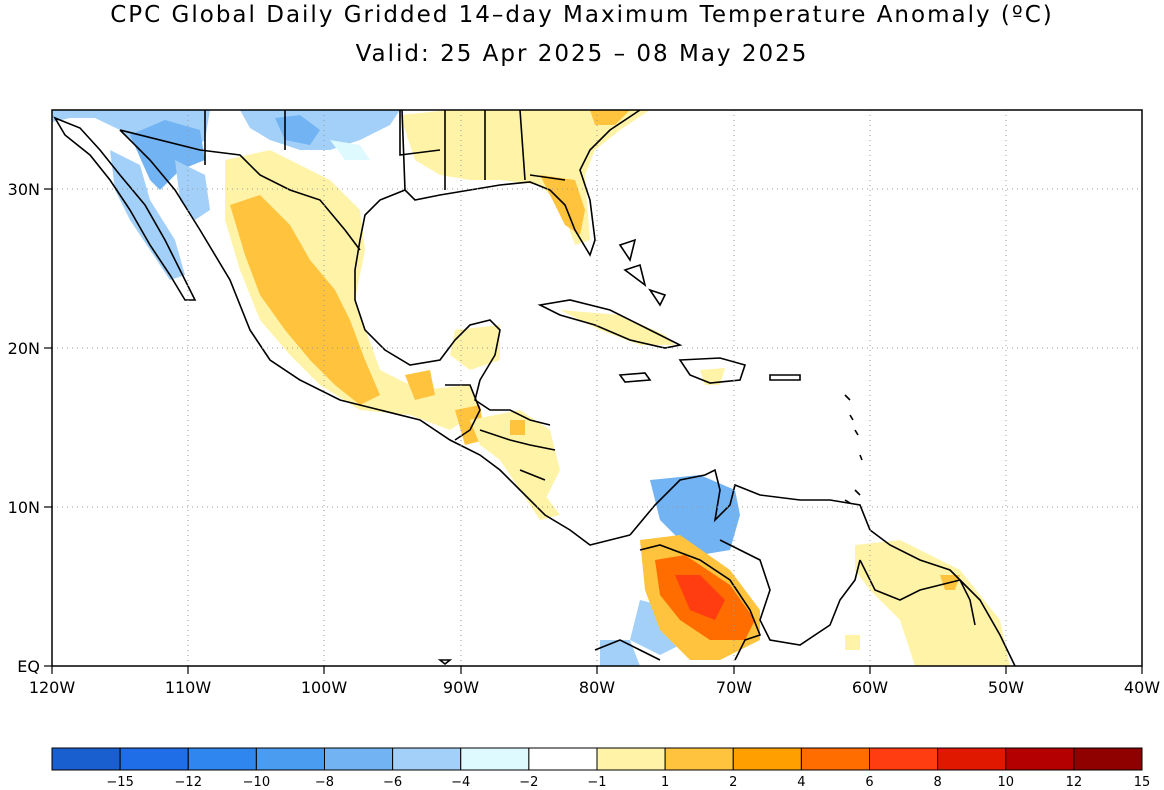  I want to click on colorbar-label: 2, so click(733, 782).